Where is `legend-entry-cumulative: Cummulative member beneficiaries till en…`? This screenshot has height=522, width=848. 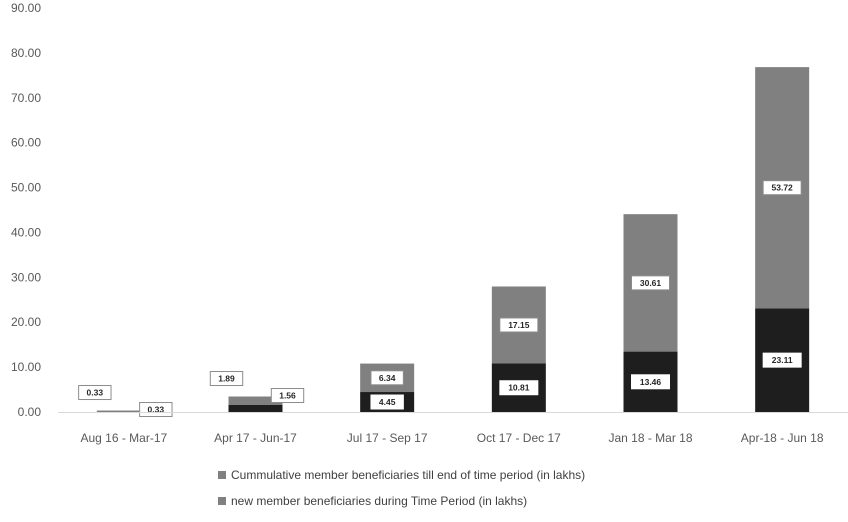 legend-entry-cumulative: Cummulative member beneficiaries till en… is located at coordinates (401, 475).